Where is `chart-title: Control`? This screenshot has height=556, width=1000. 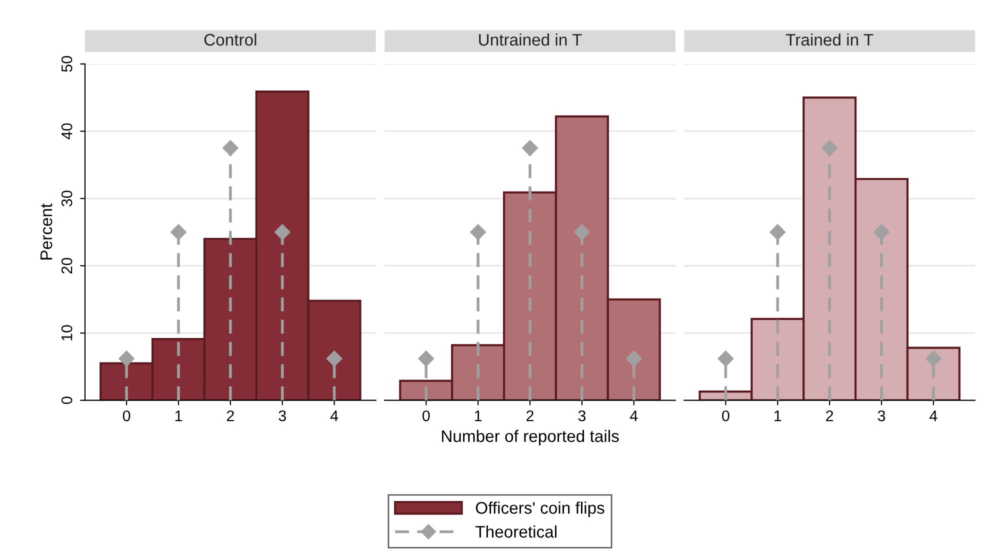 chart-title: Control is located at coordinates (230, 39).